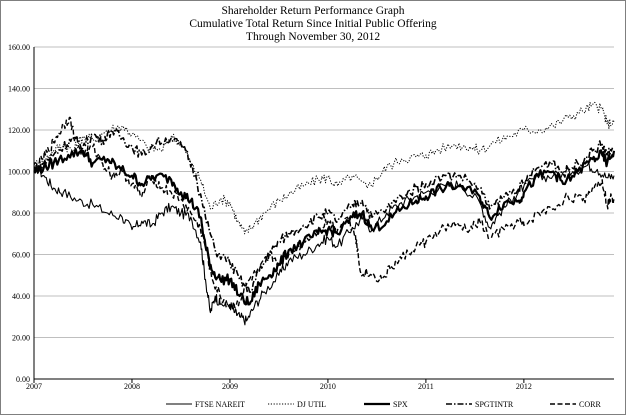 The image size is (626, 415). What do you see at coordinates (524, 386) in the screenshot?
I see `x-tick-label-5: 2012` at bounding box center [524, 386].